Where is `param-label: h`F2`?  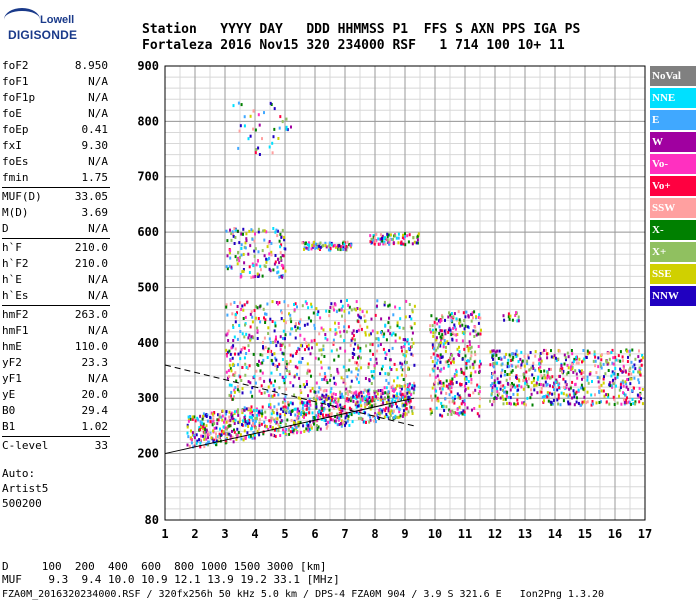 param-label: h`F2 is located at coordinates (15, 263).